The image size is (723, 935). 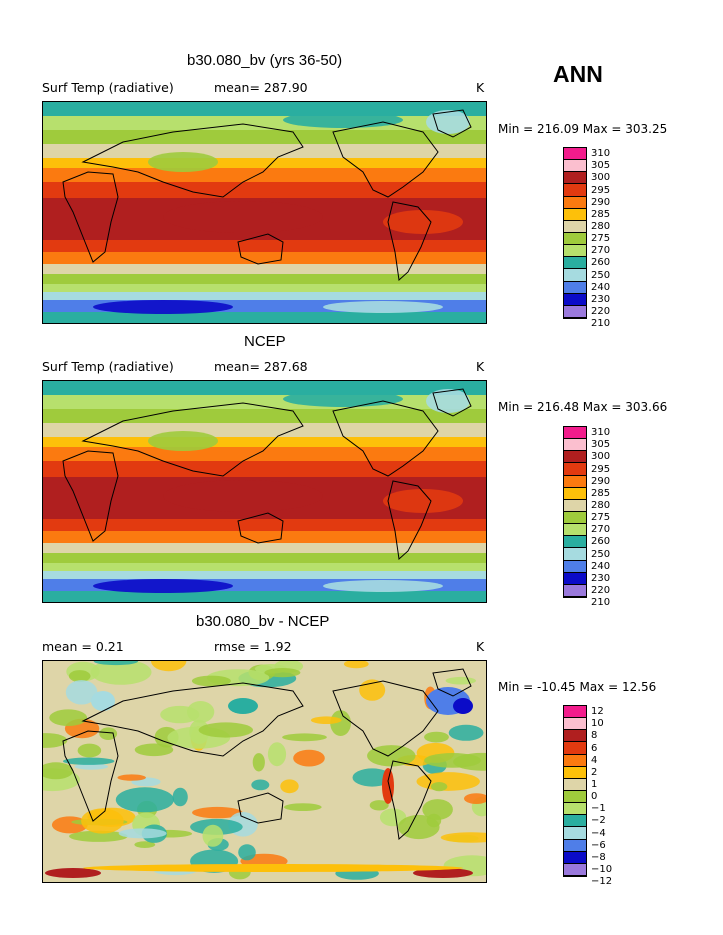 I want to click on colorbar-tick-label: 295, so click(x=601, y=190).